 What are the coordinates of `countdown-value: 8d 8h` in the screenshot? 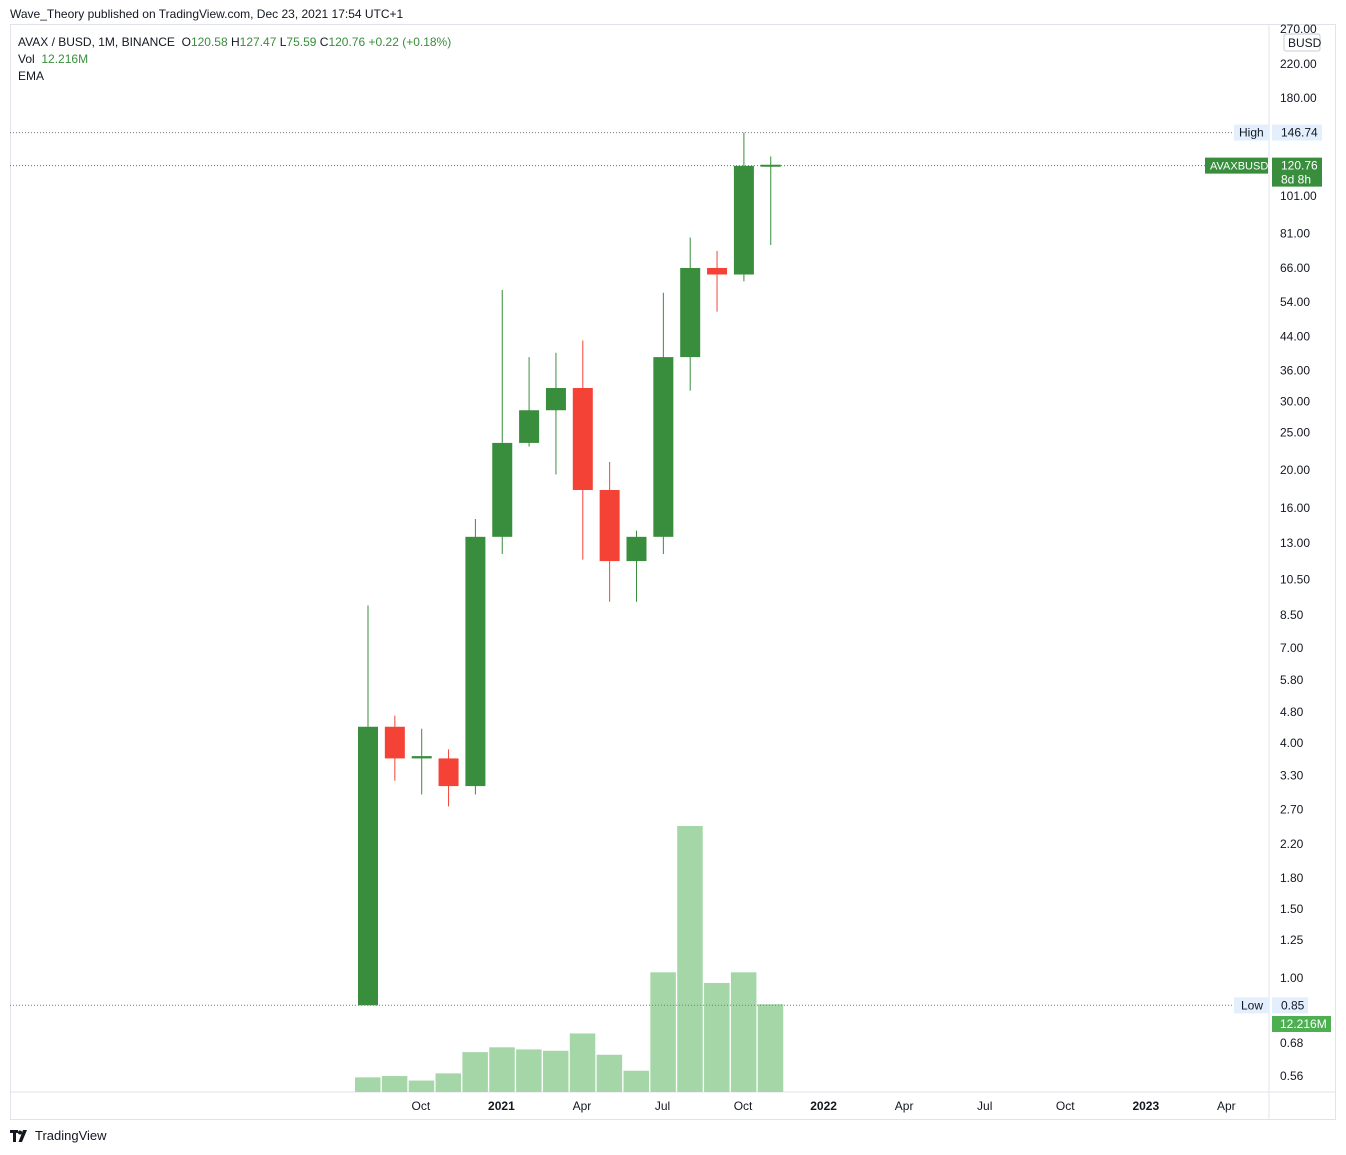 It's located at (1296, 180).